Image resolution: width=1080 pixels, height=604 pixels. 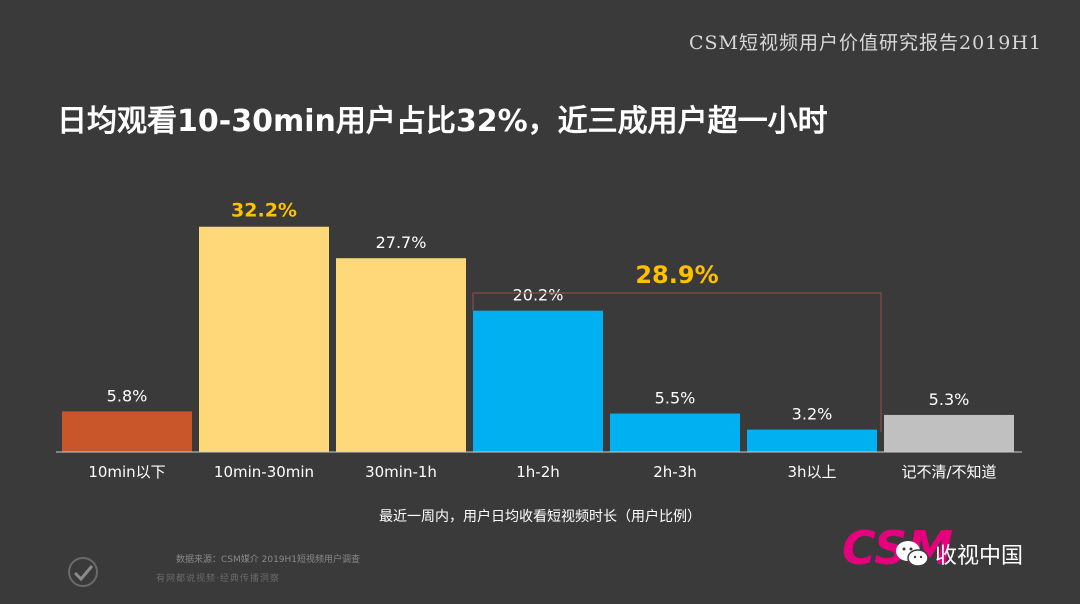 I want to click on value-label-5: 5.5%, so click(x=675, y=398).